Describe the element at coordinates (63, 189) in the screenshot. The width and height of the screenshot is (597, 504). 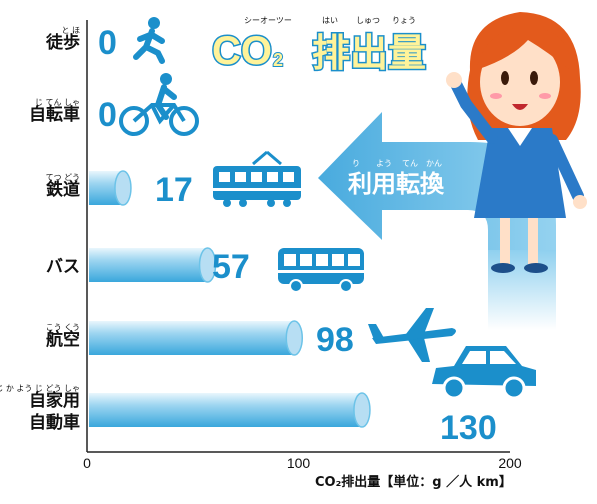
I see `category-label: 鉄道` at that location.